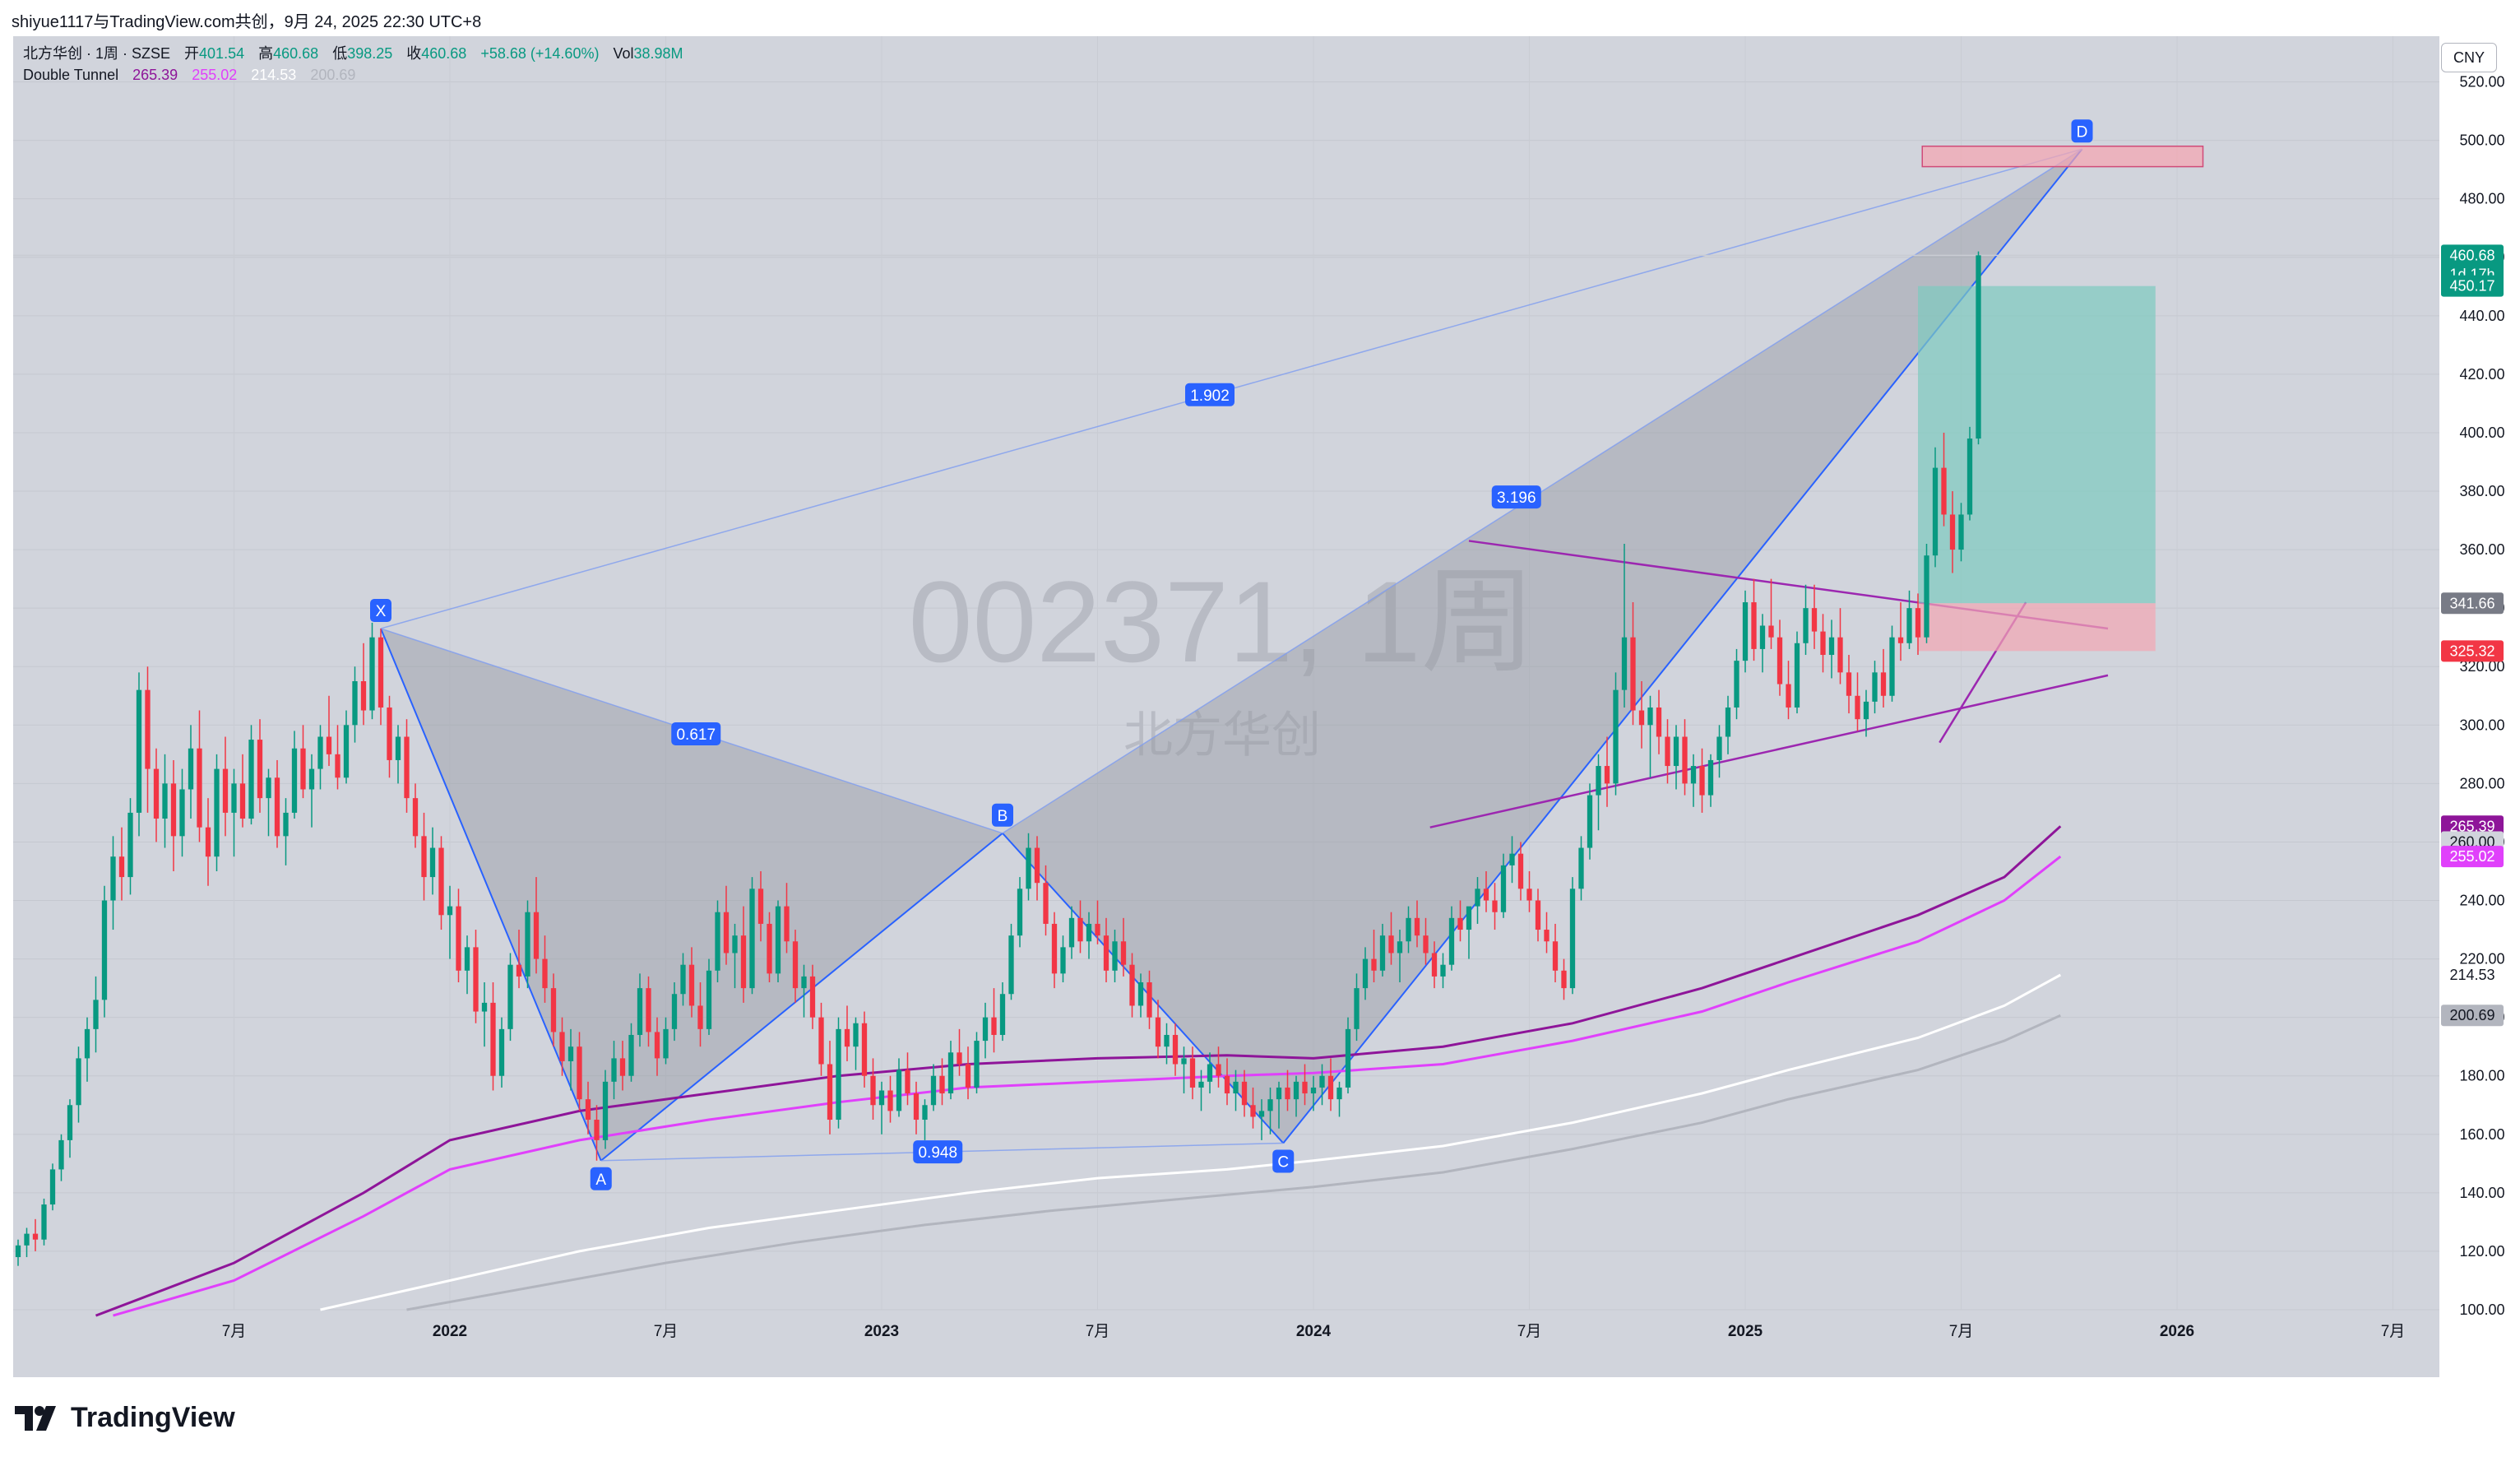 This screenshot has height=1457, width=2520. I want to click on price-scale, so click(2472, 706).